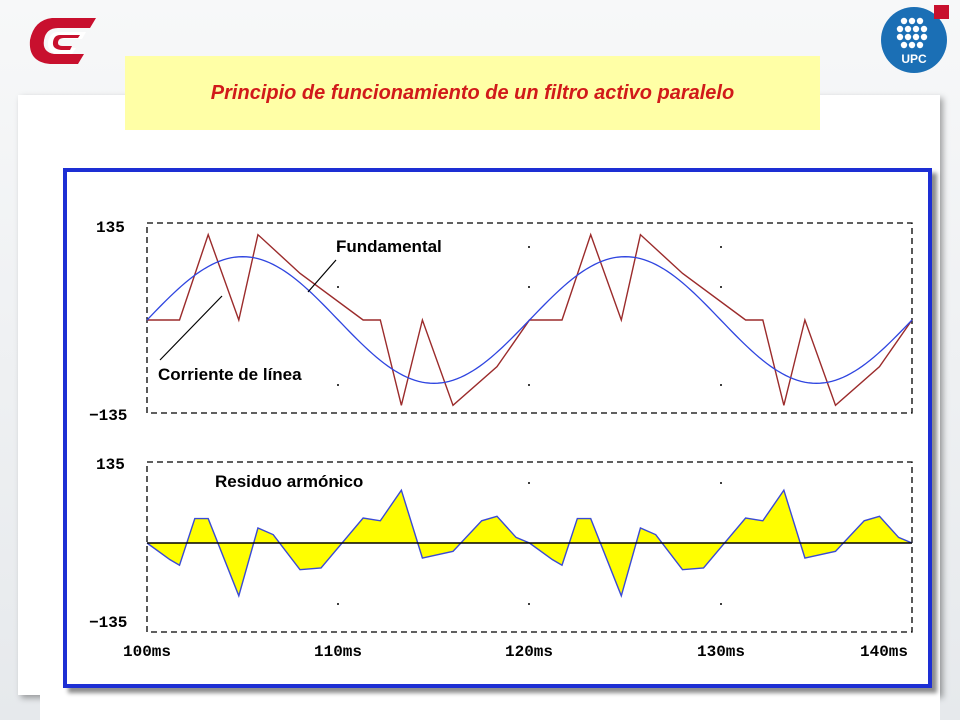 This screenshot has width=960, height=720. What do you see at coordinates (110, 465) in the screenshot?
I see `bottom-ytick-max: 135` at bounding box center [110, 465].